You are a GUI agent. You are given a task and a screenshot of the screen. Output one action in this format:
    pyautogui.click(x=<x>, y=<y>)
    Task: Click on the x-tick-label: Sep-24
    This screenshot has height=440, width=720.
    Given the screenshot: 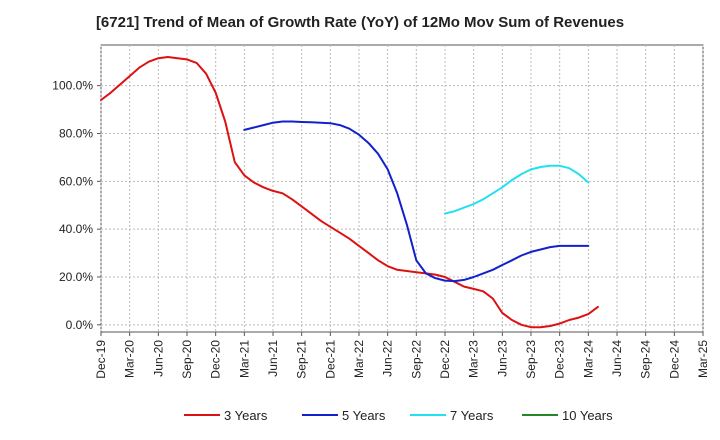 What is the action you would take?
    pyautogui.click(x=646, y=359)
    